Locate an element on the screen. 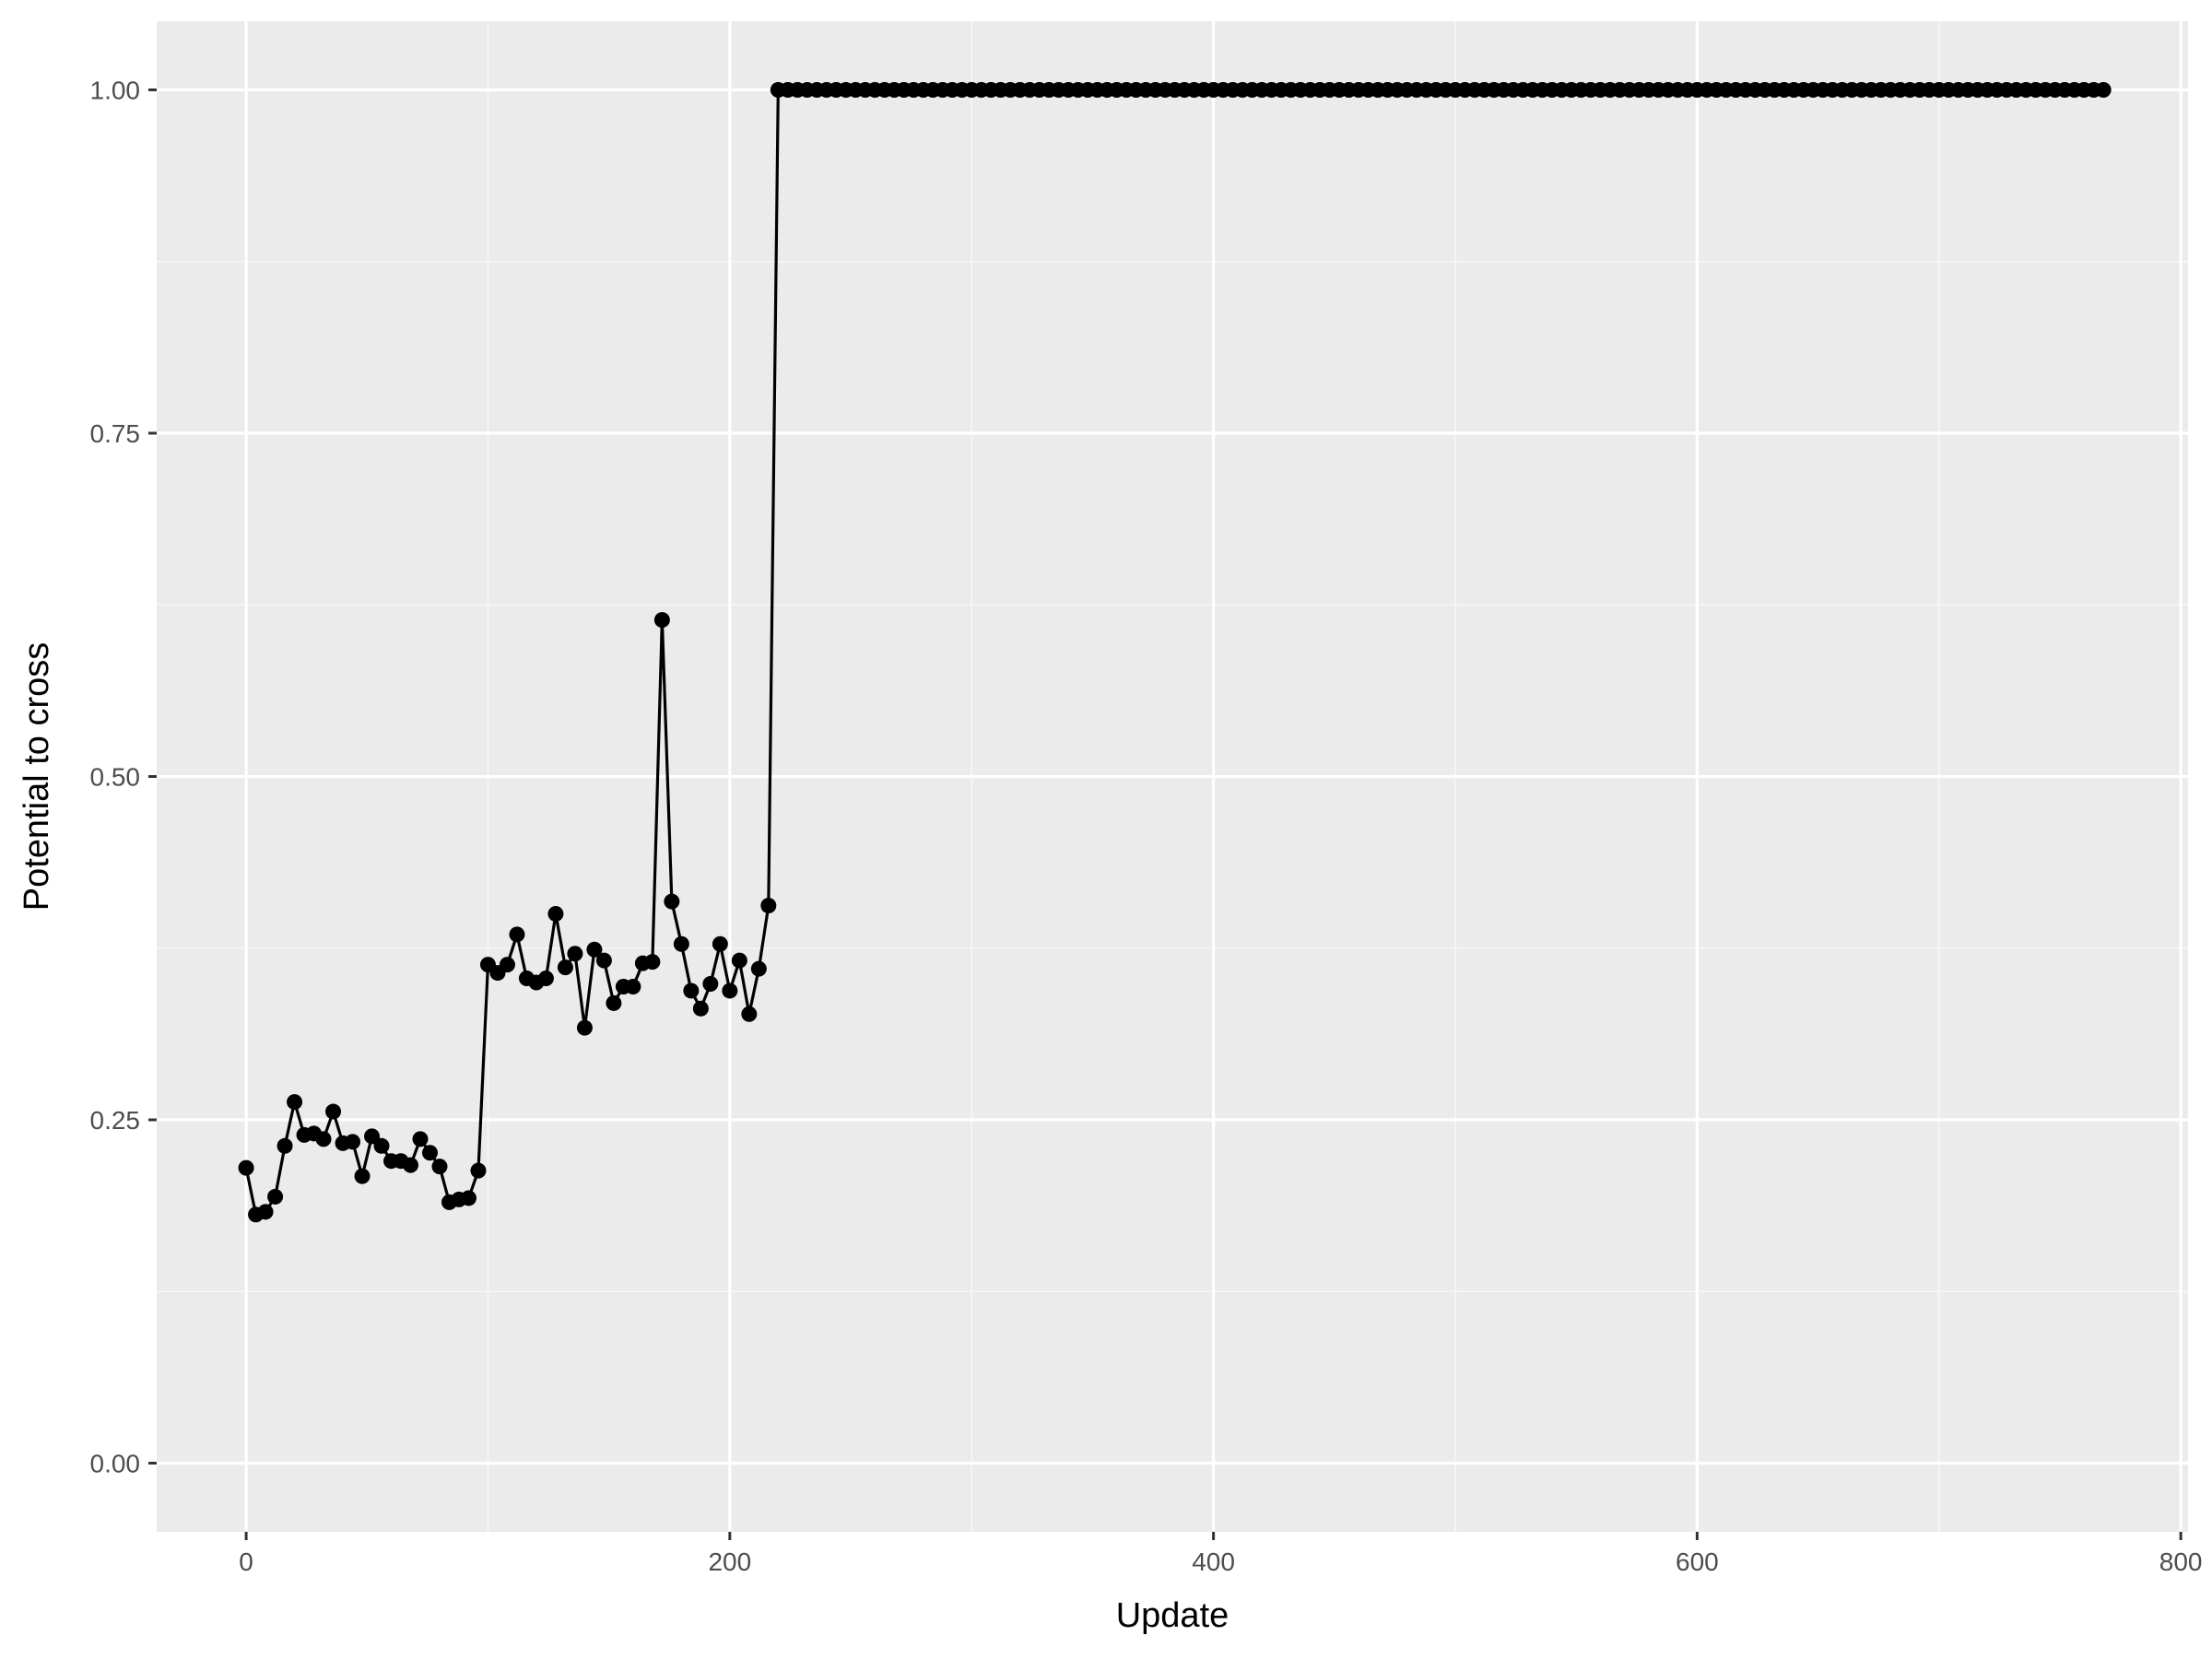 The height and width of the screenshot is (1659, 2212). x-tick-label: 0 is located at coordinates (246, 1561).